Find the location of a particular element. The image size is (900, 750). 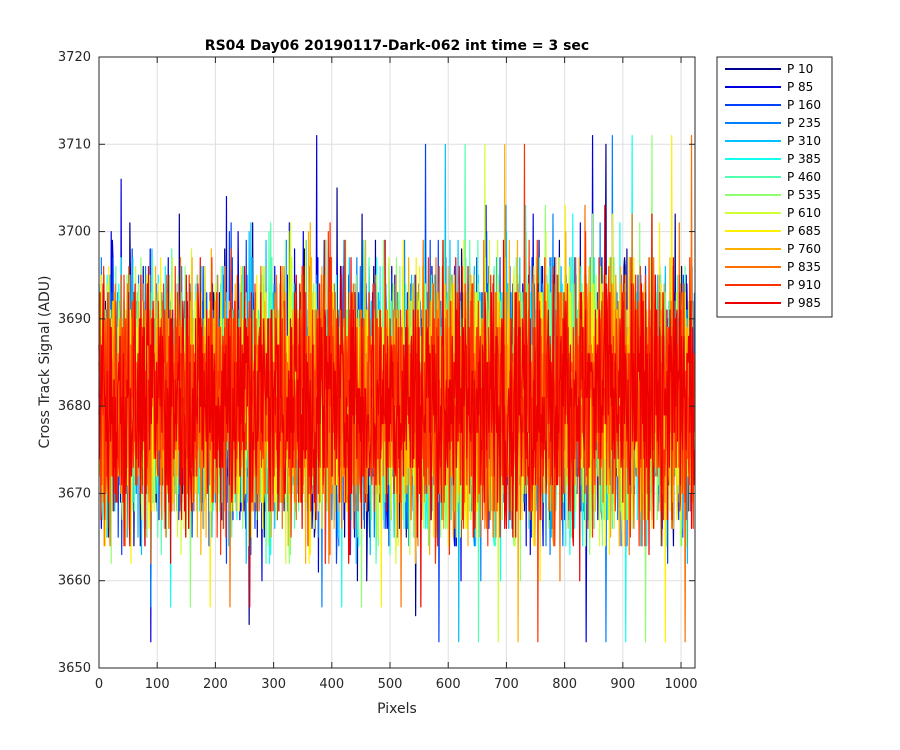

x-tick-label: 600 is located at coordinates (448, 684).